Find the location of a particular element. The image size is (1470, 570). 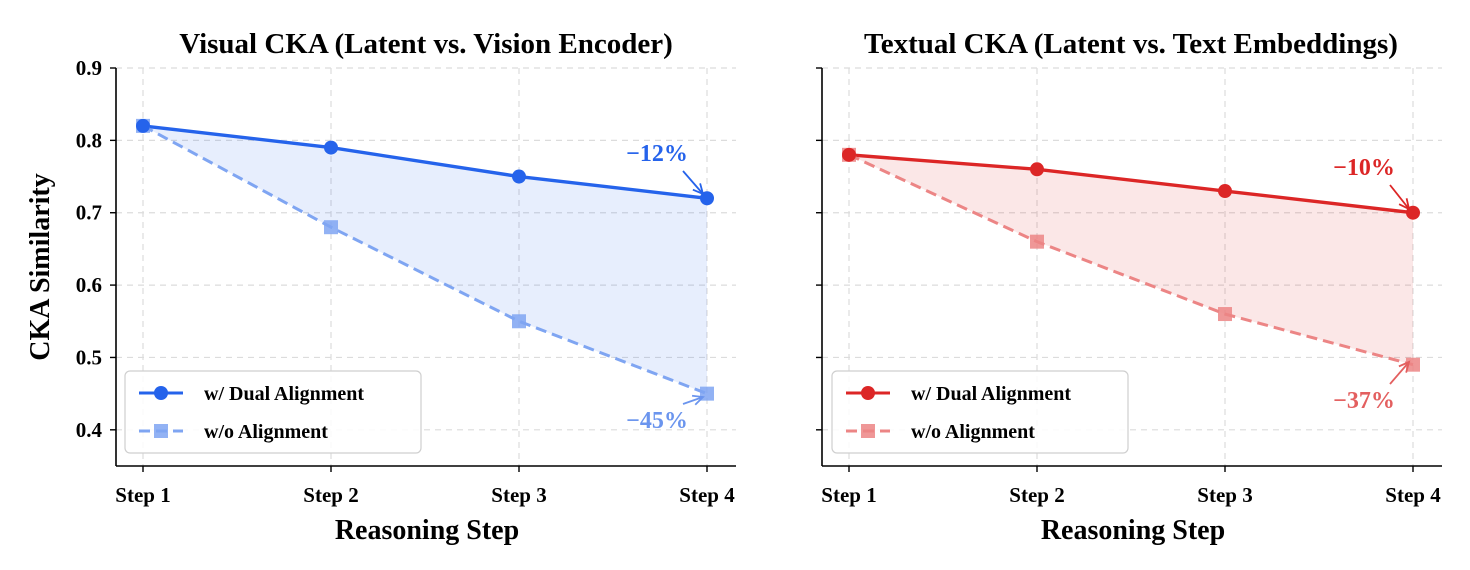

y-tick-label: 0.9 is located at coordinates (89, 68).